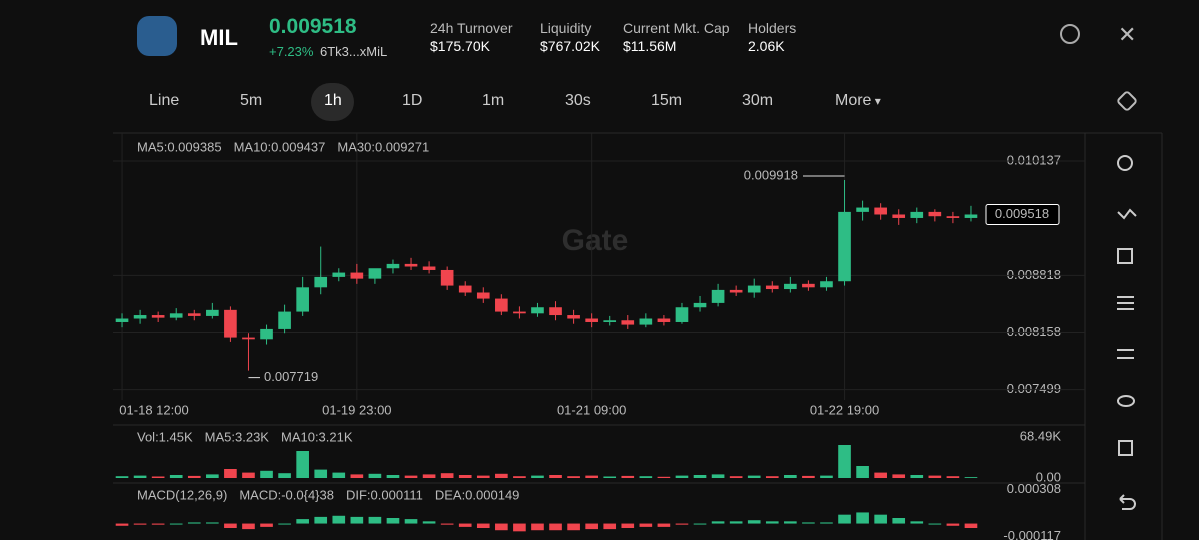 This screenshot has width=1199, height=540. What do you see at coordinates (667, 100) in the screenshot?
I see `tab: 15m` at bounding box center [667, 100].